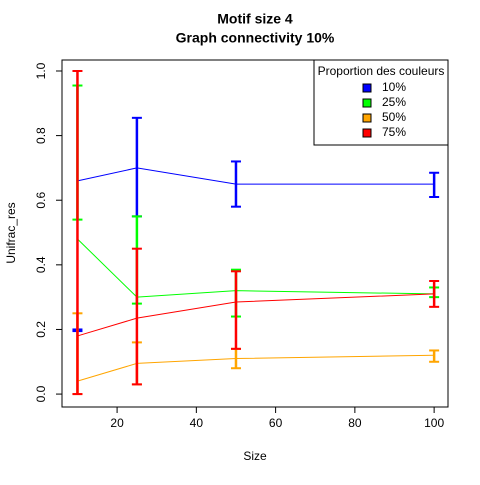  I want to click on x-tick-label: 60, so click(276, 423).